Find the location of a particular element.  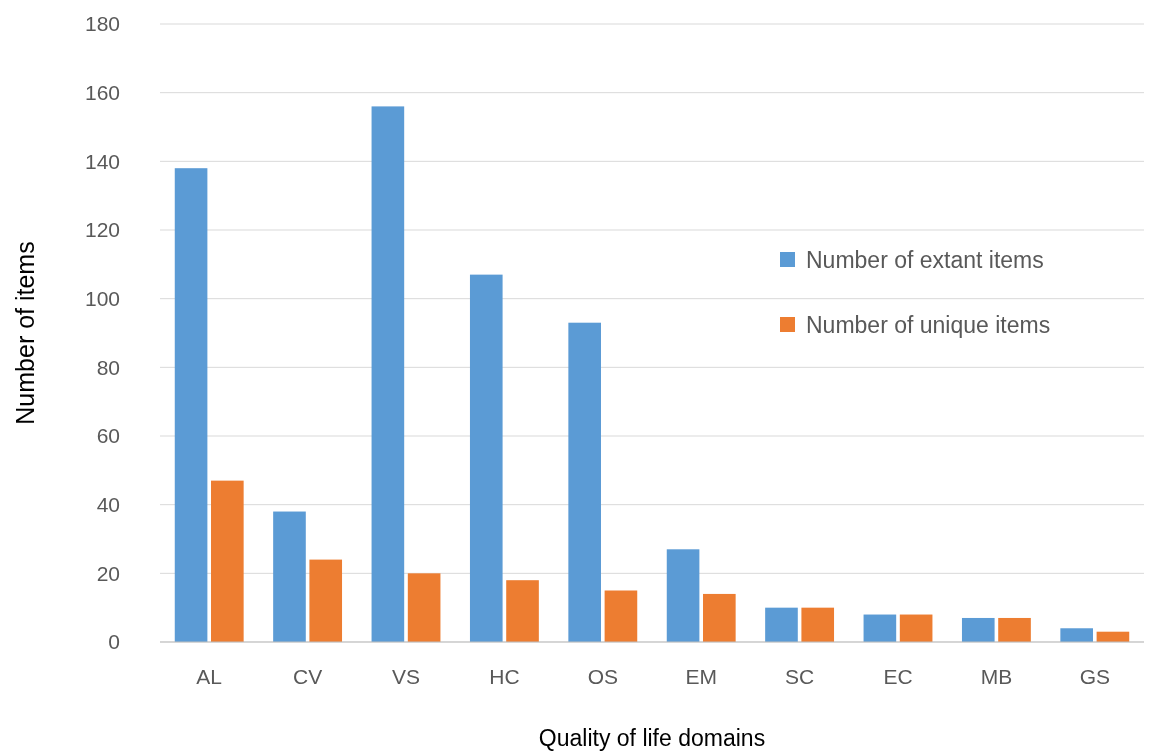

x-axis-title: Quality of life domains is located at coordinates (652, 738).